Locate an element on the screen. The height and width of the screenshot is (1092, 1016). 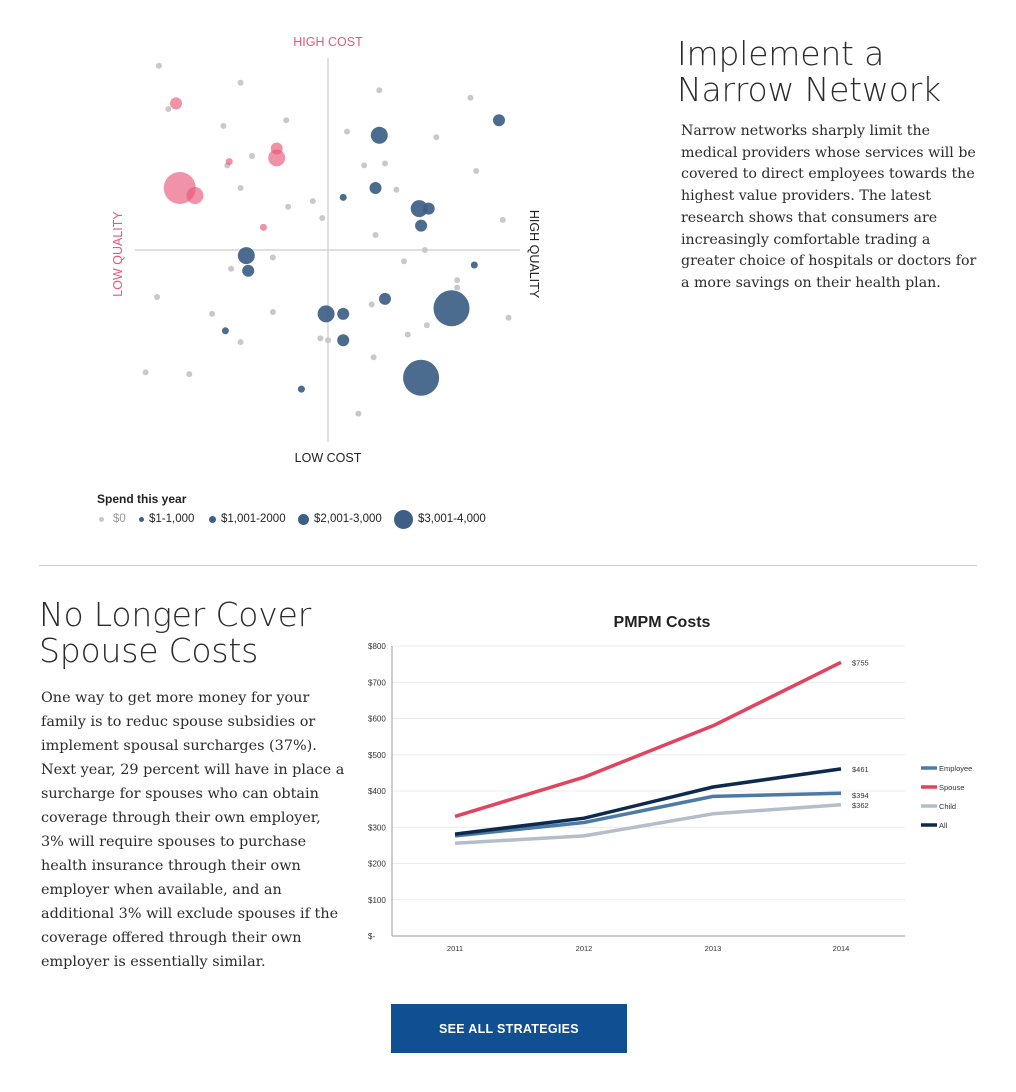
series-line-employee is located at coordinates (648, 814).